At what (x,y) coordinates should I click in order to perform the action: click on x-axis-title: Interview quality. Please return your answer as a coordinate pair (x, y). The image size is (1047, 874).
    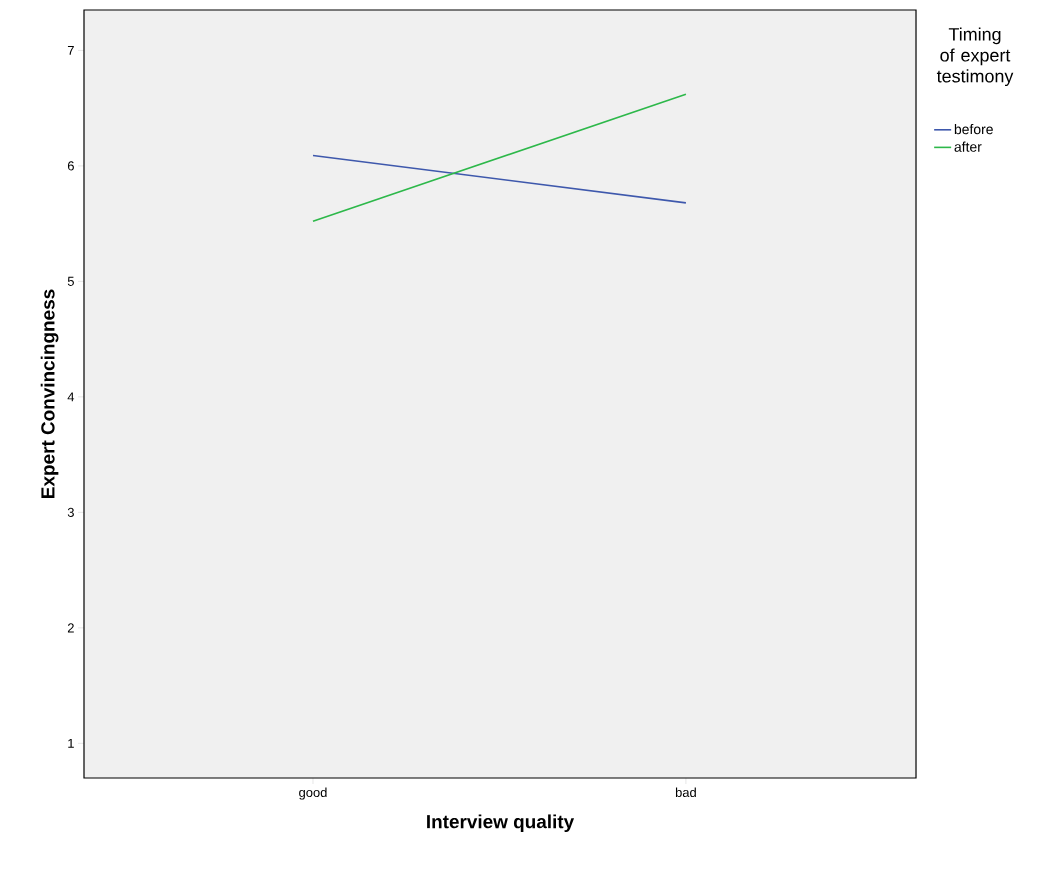
    Looking at the image, I should click on (501, 823).